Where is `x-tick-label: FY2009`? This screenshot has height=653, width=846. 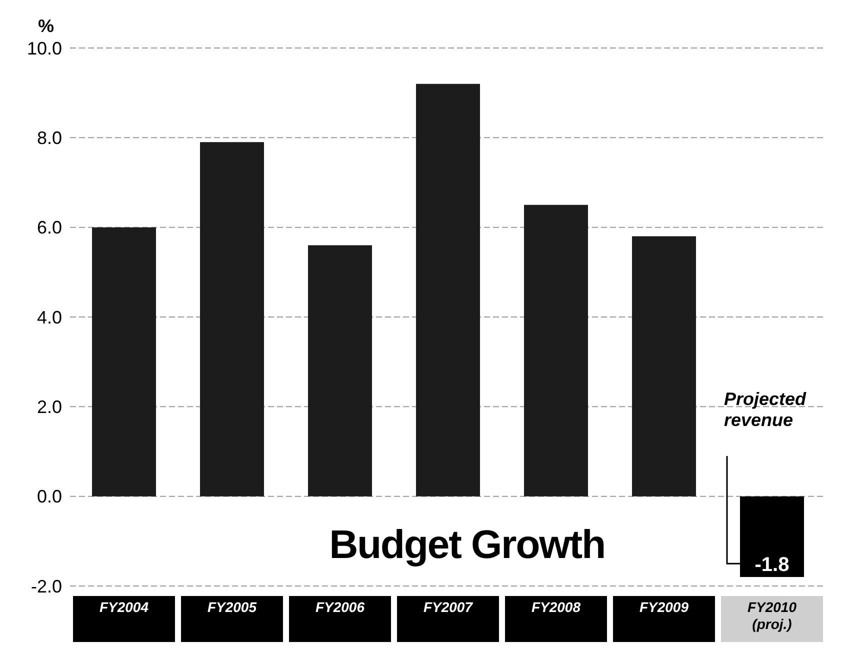
x-tick-label: FY2009 is located at coordinates (664, 607).